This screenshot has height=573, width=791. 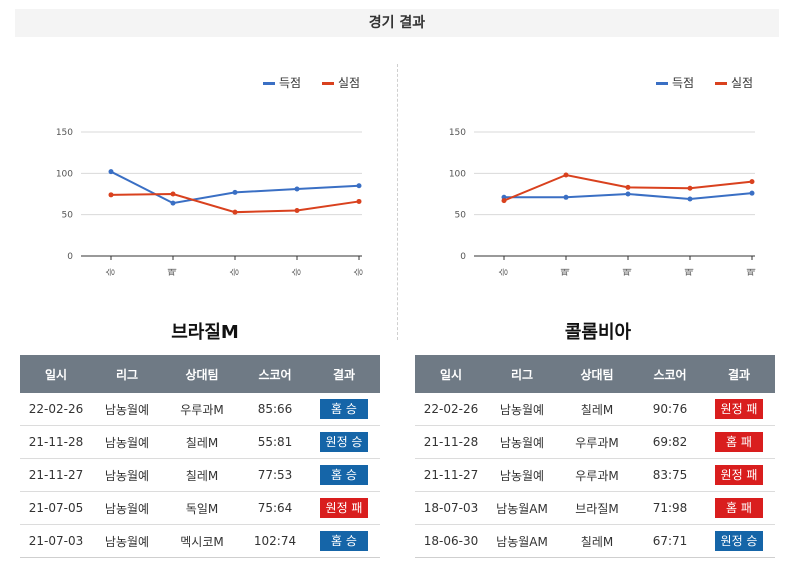 I want to click on col-result-header: 결과, so click(x=344, y=374).